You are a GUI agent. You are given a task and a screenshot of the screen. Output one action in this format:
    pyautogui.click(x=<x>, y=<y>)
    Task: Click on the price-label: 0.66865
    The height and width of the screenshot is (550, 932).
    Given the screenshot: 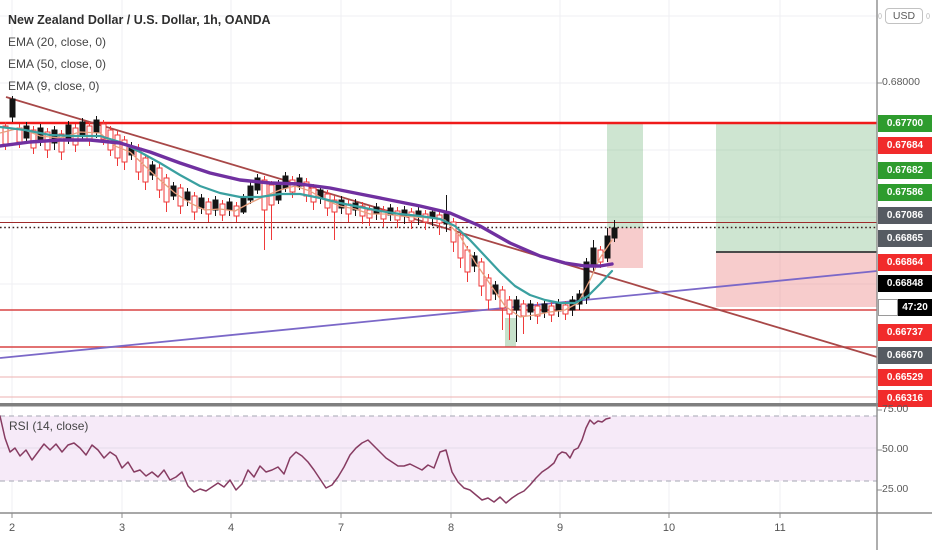 What is the action you would take?
    pyautogui.click(x=905, y=238)
    